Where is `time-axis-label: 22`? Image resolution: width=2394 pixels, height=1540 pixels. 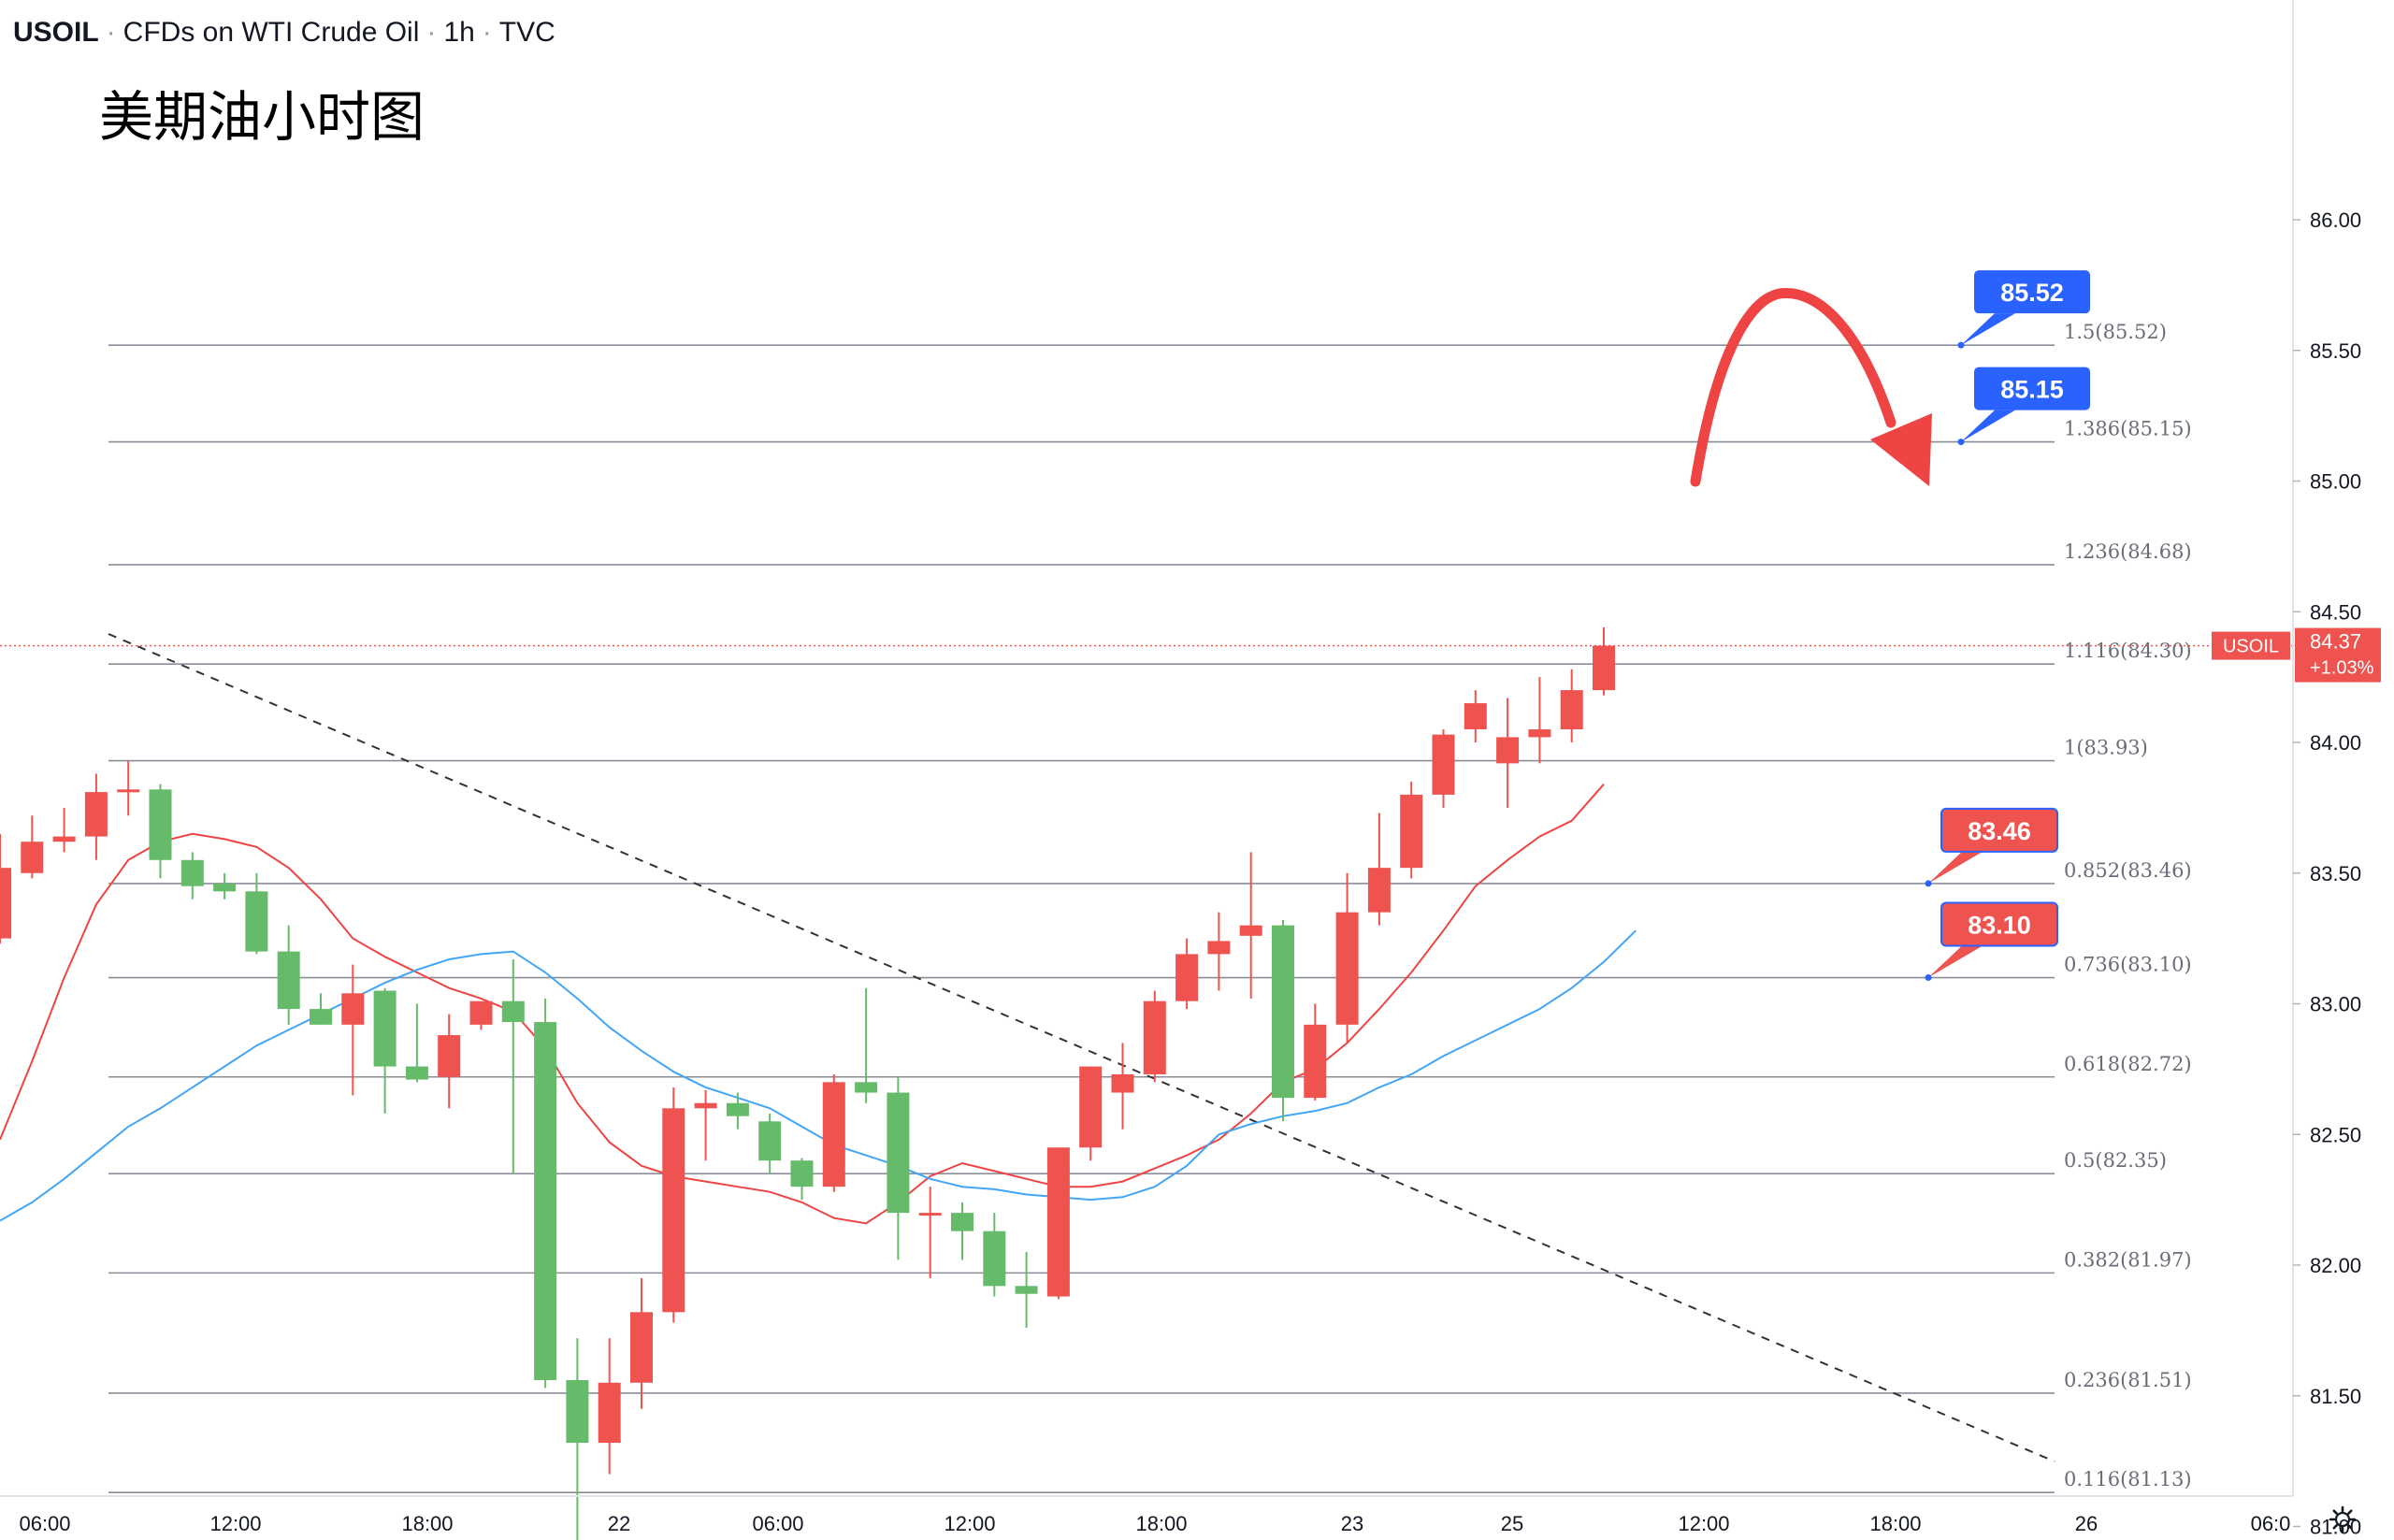 time-axis-label: 22 is located at coordinates (619, 1523).